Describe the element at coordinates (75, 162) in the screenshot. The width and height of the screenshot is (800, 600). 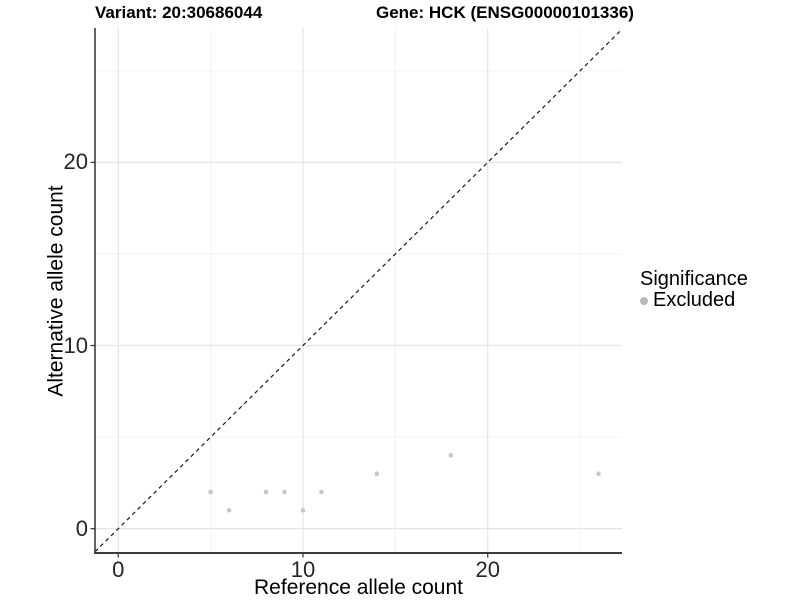
I see `y-tick-label: 20` at that location.